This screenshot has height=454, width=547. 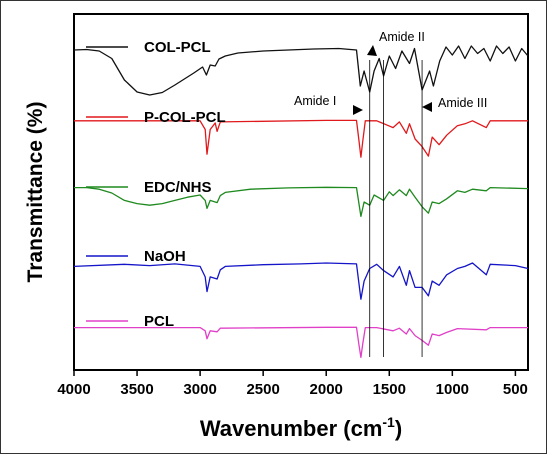 What do you see at coordinates (389, 389) in the screenshot?
I see `x-tick-label: 1500` at bounding box center [389, 389].